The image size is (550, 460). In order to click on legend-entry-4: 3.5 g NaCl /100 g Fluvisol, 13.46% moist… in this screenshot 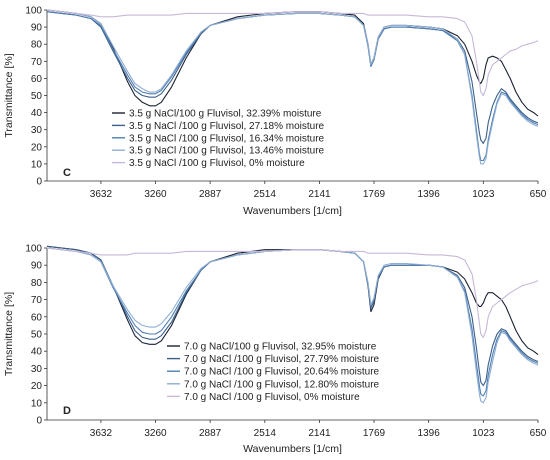, I will do `click(227, 151)`.